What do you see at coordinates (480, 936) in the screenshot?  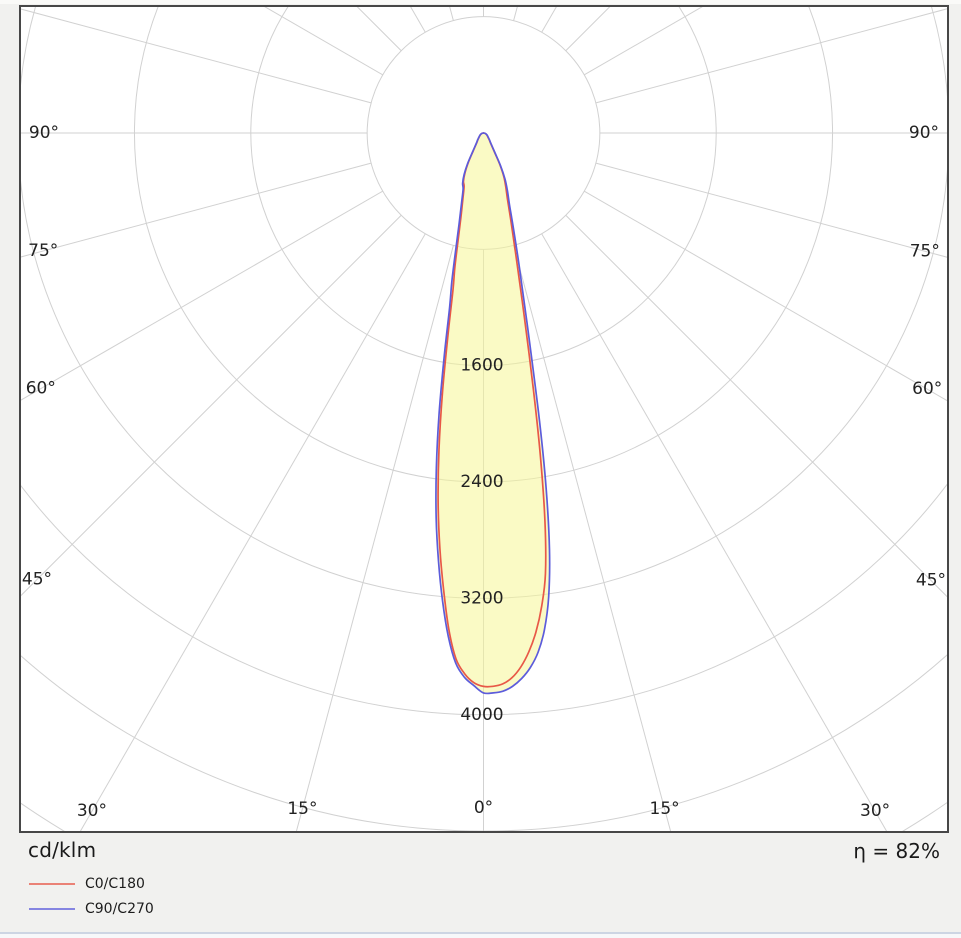 I see `bottom-pad` at bounding box center [480, 936].